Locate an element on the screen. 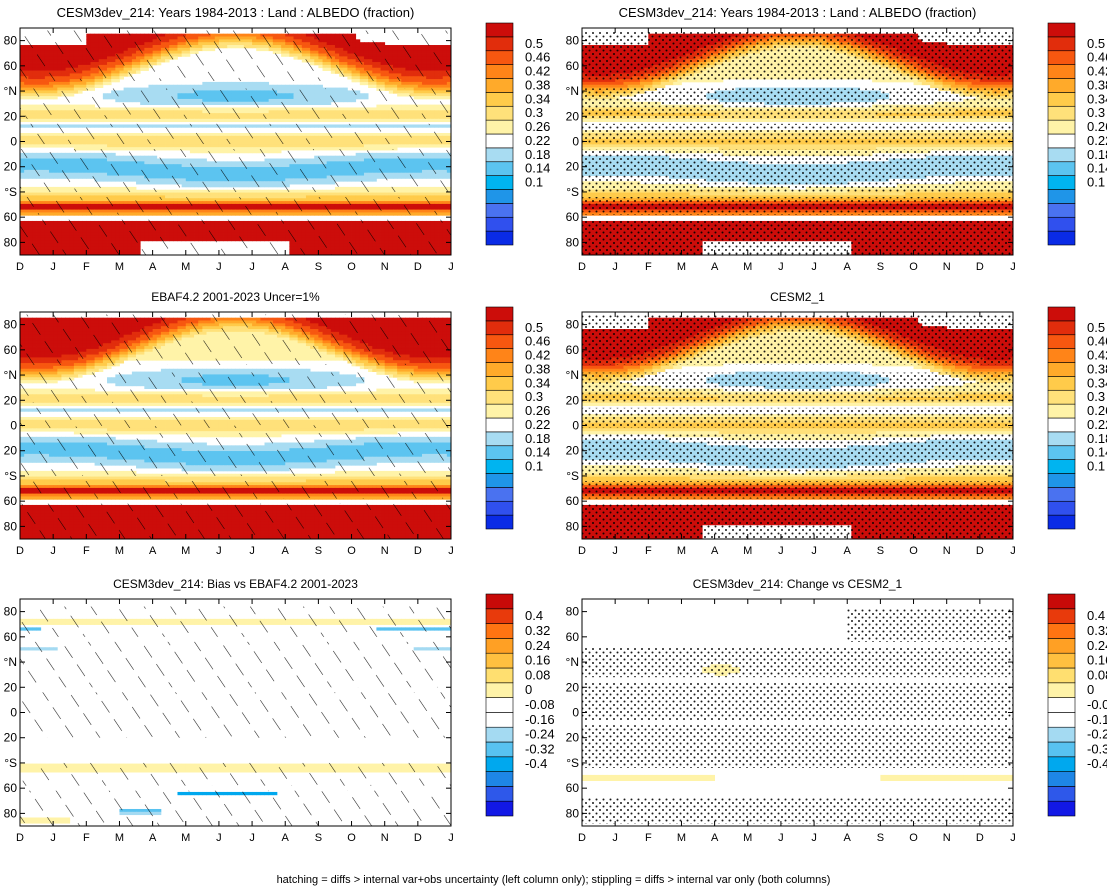  colorbar-label: 0.08 is located at coordinates (1097, 674).